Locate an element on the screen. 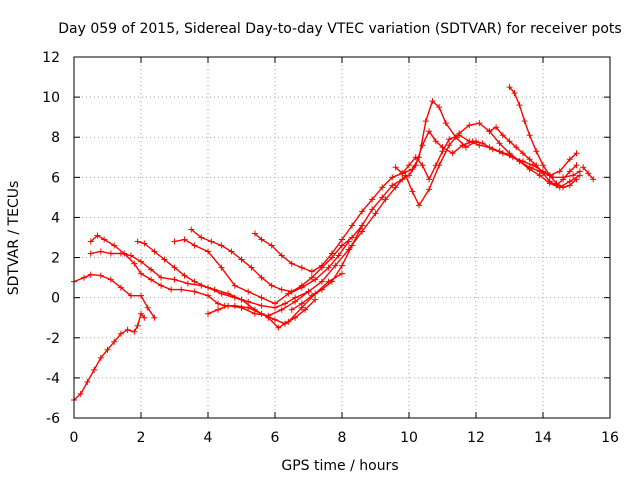 This screenshot has width=640, height=480. series-sat-k is located at coordinates (487, 161).